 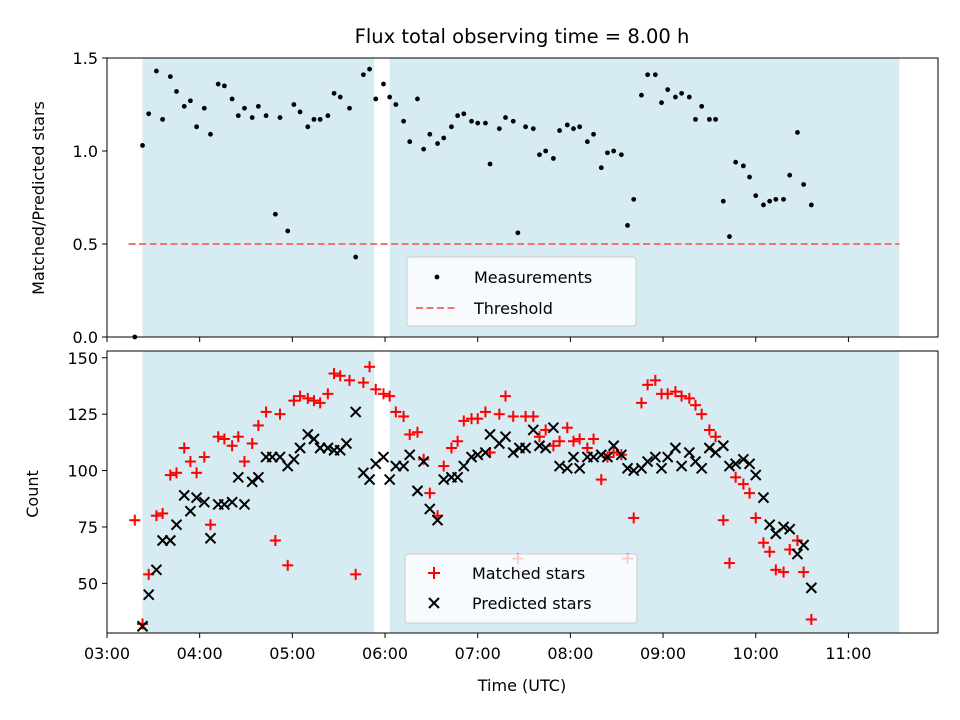 I want to click on x-tick-label: 11:00, so click(x=848, y=653).